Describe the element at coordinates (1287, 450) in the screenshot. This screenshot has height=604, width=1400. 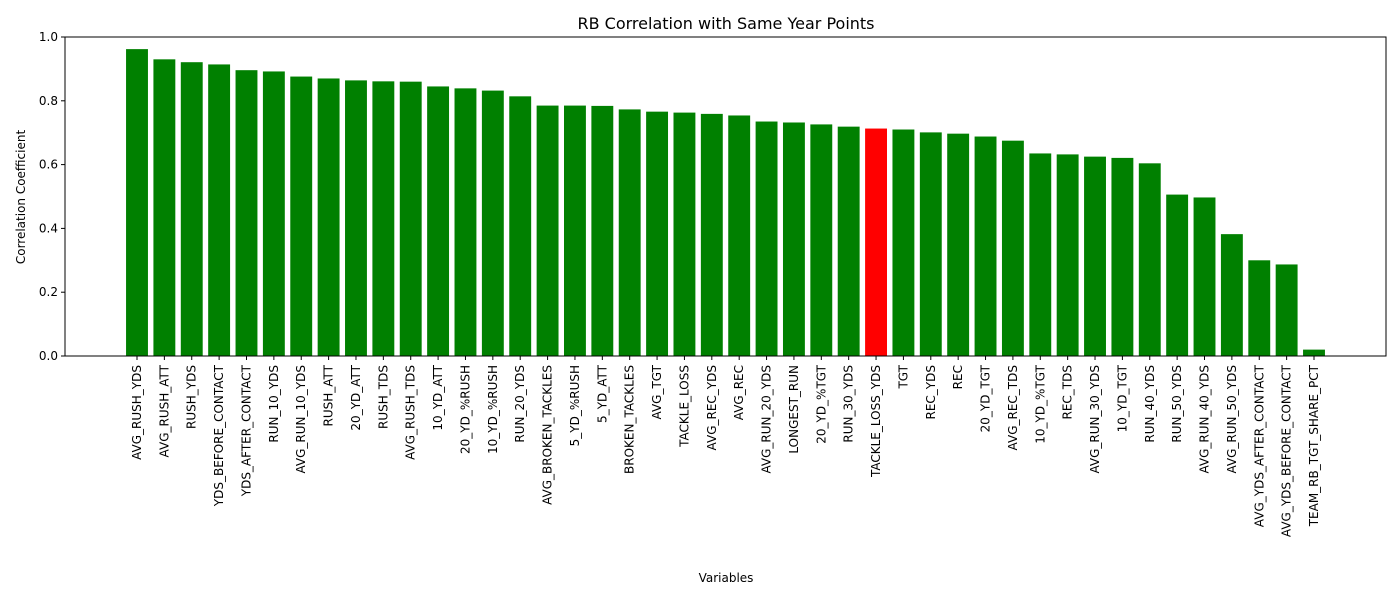
I see `x-tick-label: AVG_YDS_BEFORE_CONTACT` at that location.